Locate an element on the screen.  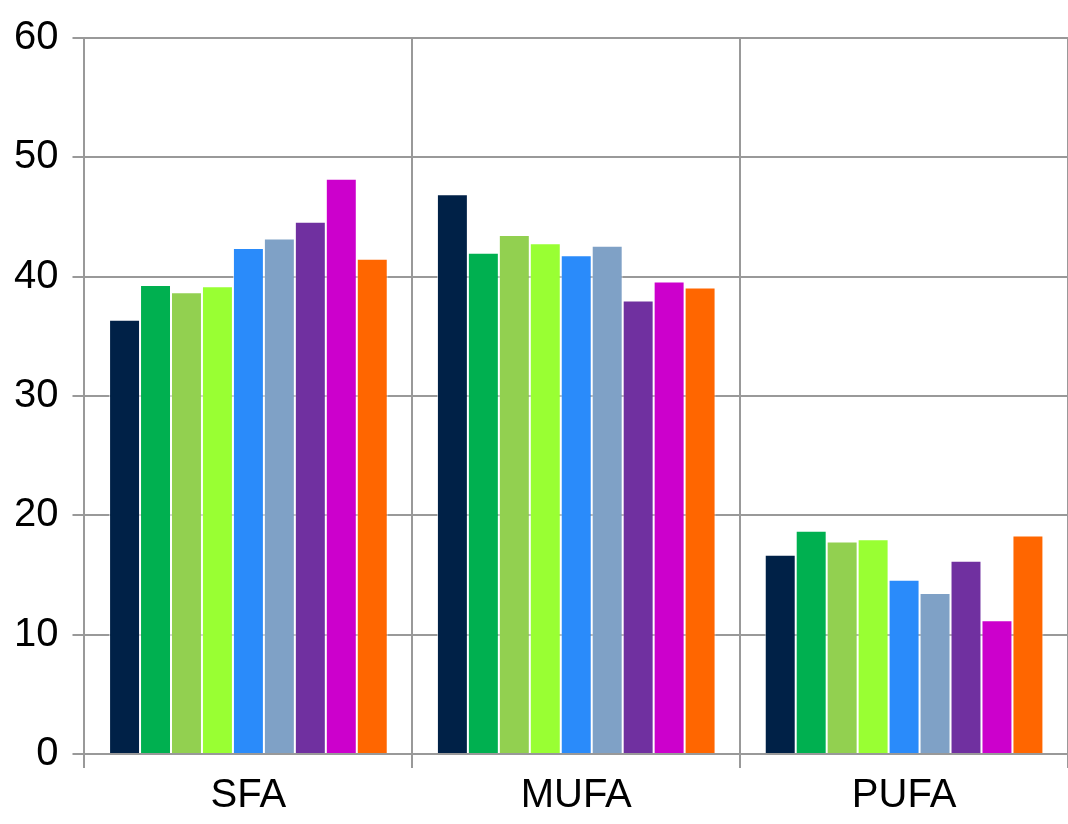
y-tick-label: 60 is located at coordinates (36, 35).